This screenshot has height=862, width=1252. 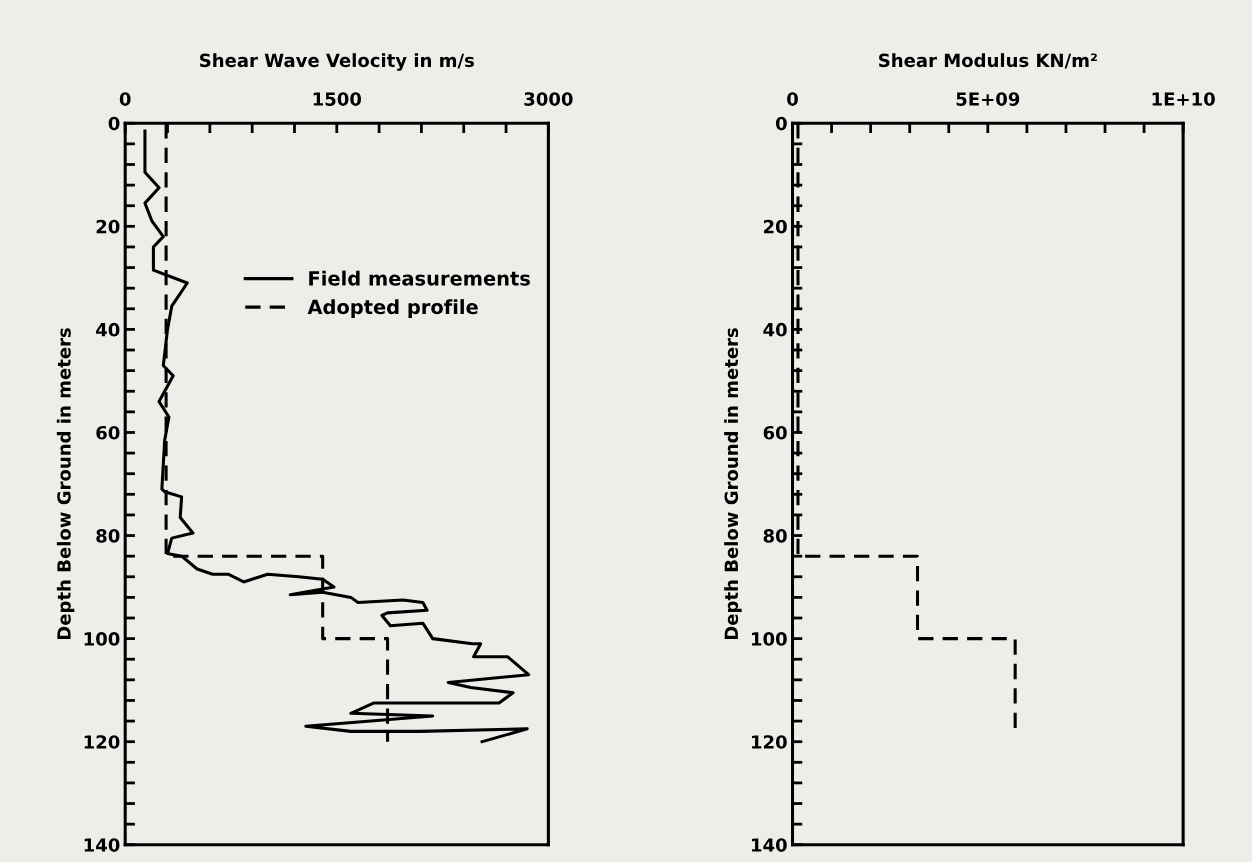 What do you see at coordinates (1183, 99) in the screenshot?
I see `x-tick-label: 1E+10` at bounding box center [1183, 99].